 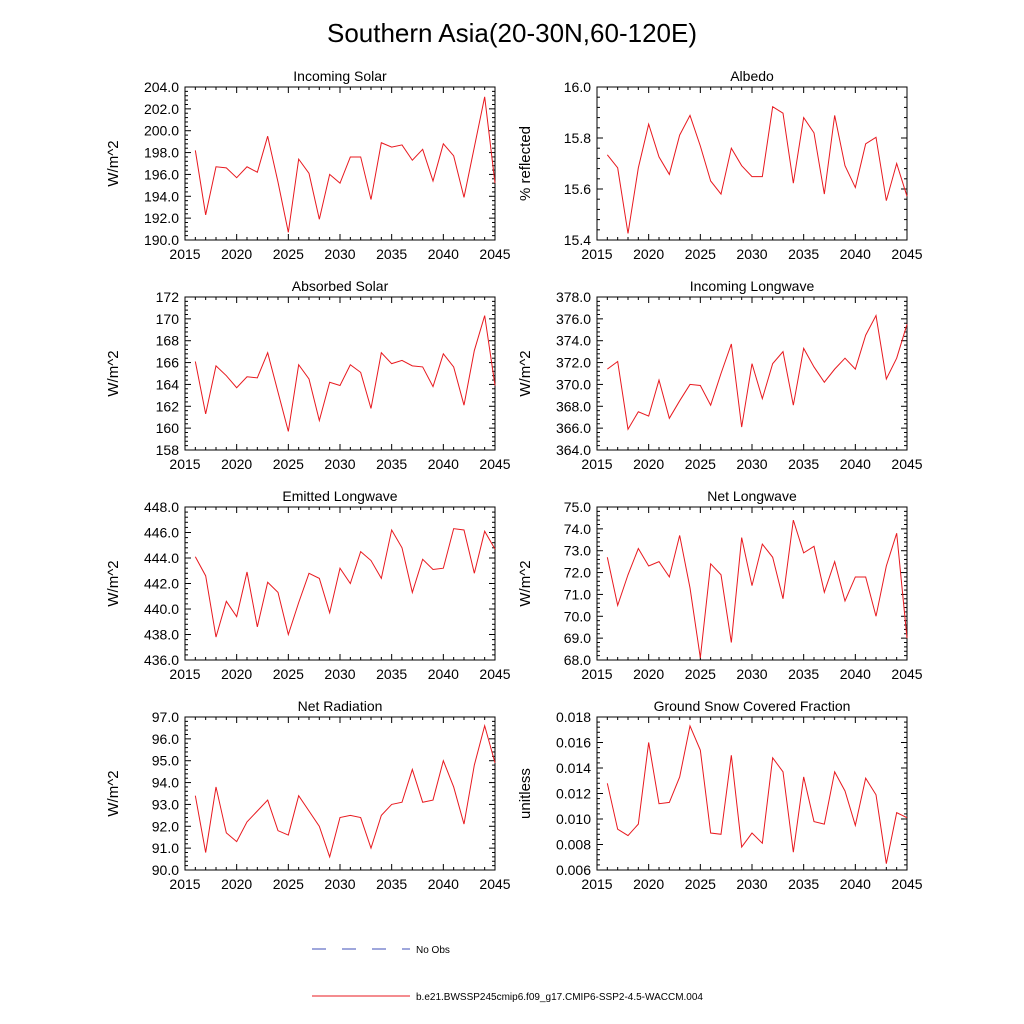 I want to click on panel-3-xtick-label: 2035, so click(x=391, y=464).